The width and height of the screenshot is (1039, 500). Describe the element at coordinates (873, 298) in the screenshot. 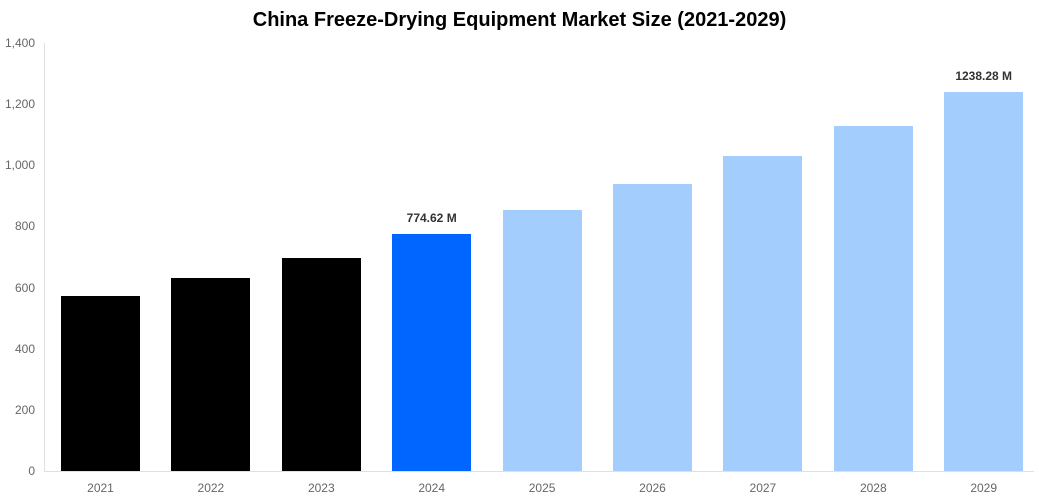

I see `bar-2028` at that location.